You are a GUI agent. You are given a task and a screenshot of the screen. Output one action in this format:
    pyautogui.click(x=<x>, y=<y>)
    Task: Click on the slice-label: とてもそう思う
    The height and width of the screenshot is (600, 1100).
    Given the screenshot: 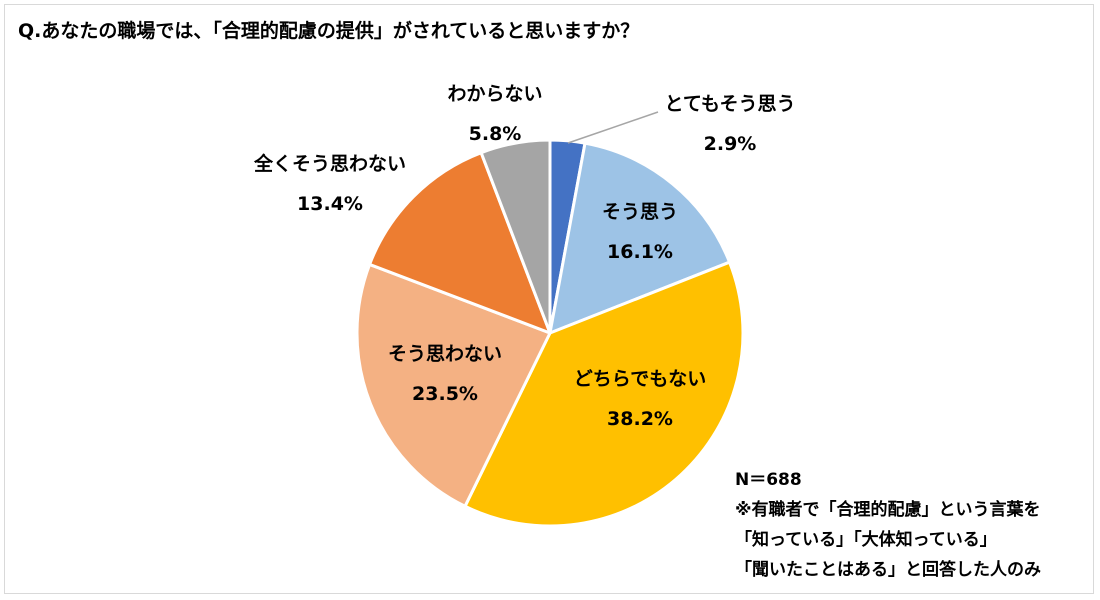 What is the action you would take?
    pyautogui.click(x=729, y=104)
    